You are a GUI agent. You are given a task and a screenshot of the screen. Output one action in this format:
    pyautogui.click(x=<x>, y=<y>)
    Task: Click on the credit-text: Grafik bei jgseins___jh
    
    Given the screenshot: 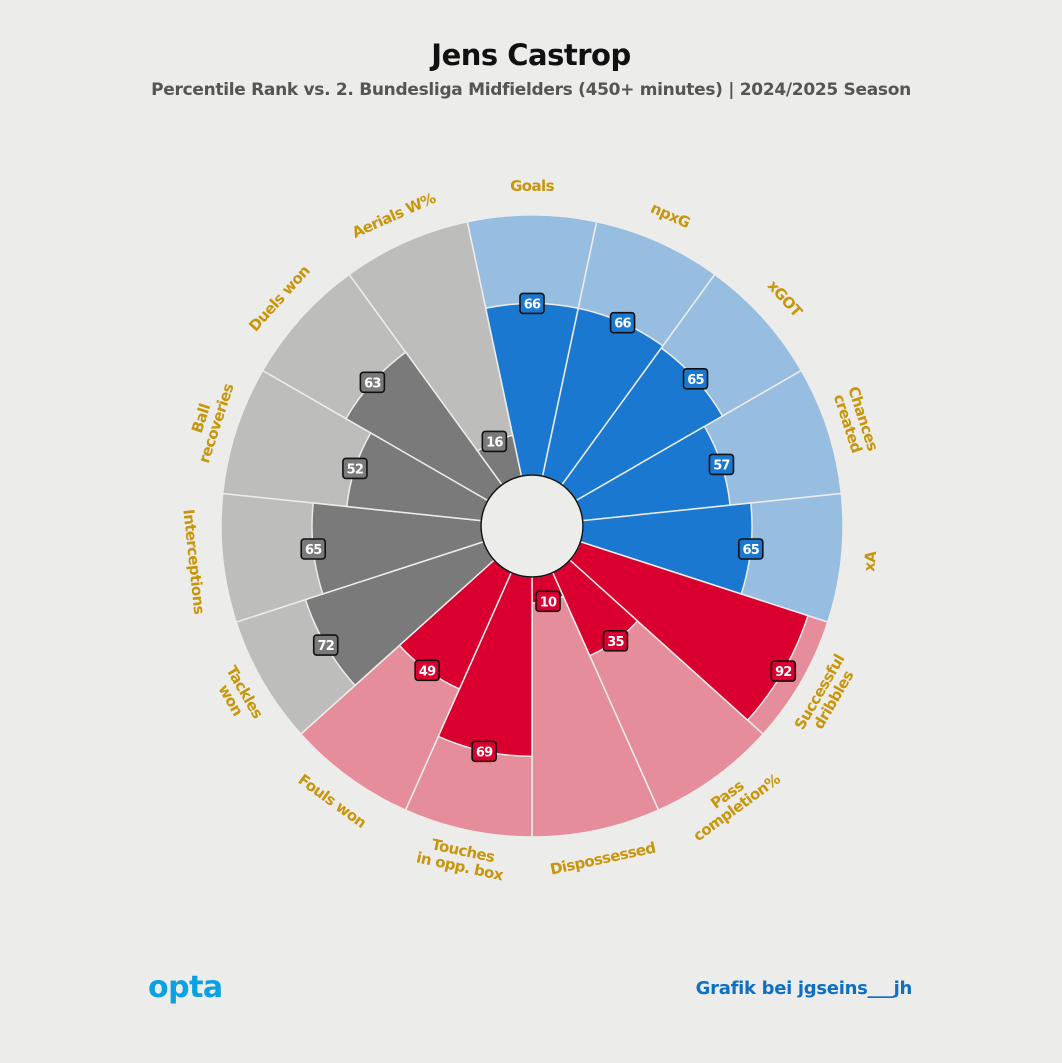 What is the action you would take?
    pyautogui.click(x=804, y=988)
    